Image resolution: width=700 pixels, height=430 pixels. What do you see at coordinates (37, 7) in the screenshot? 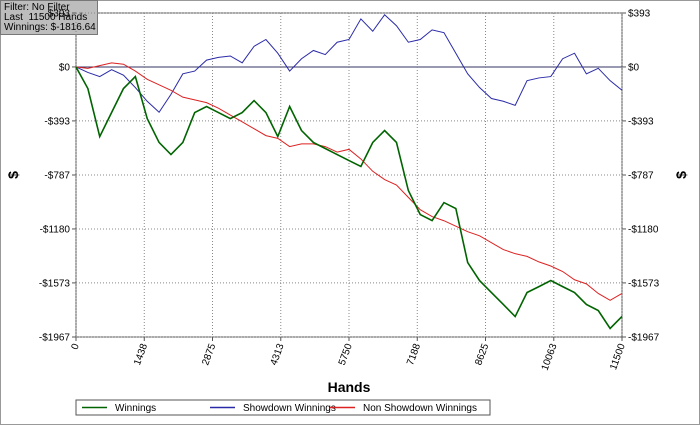
I see `info-text: Filter: No Filter` at bounding box center [37, 7].